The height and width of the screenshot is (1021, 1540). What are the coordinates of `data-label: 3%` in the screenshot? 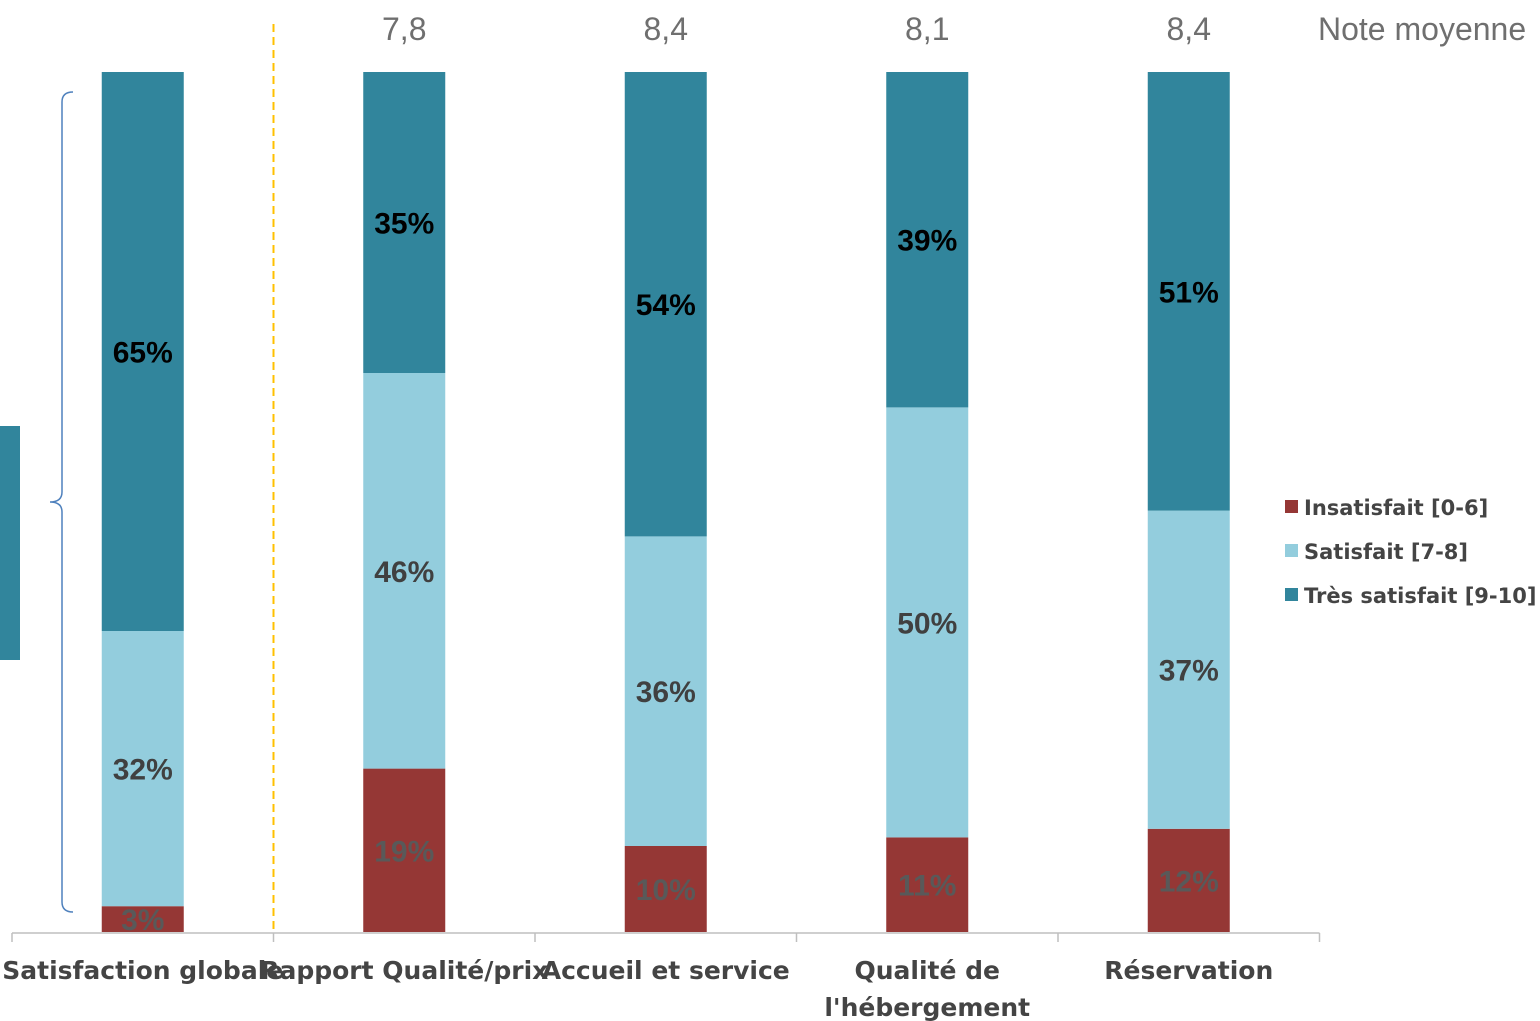 It's located at (142, 920).